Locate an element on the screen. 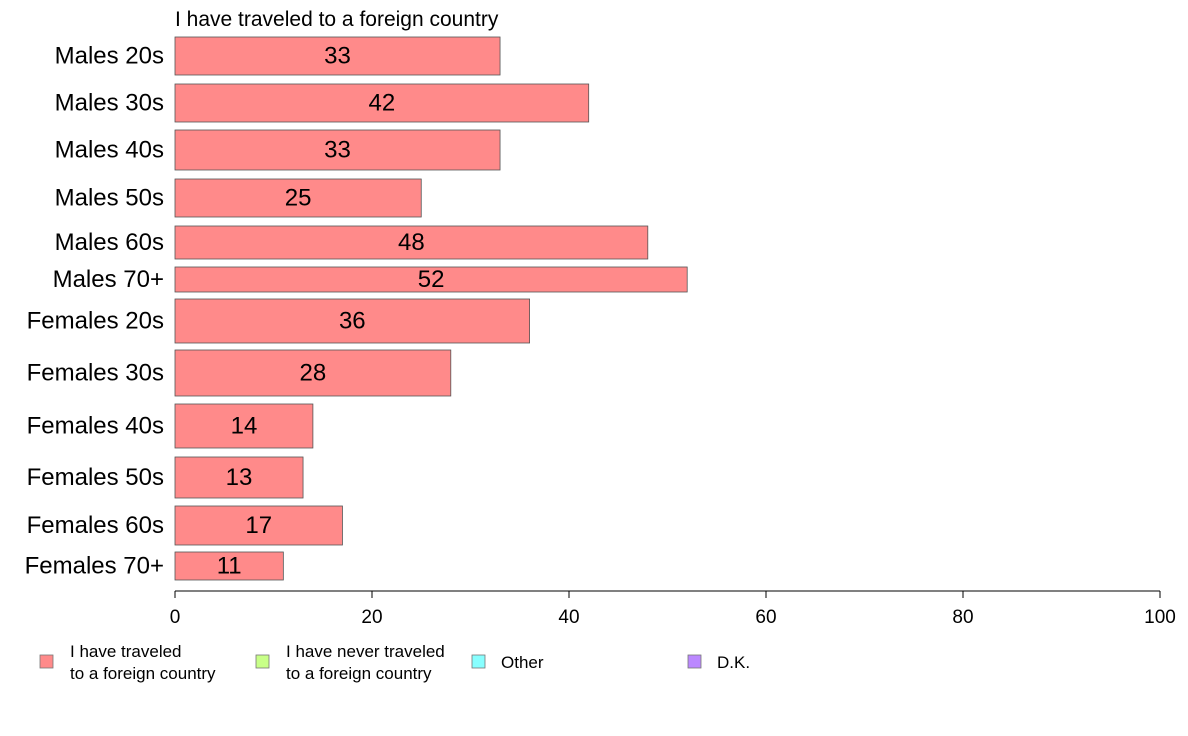 The image size is (1188, 736). data-label: 52 is located at coordinates (431, 279).